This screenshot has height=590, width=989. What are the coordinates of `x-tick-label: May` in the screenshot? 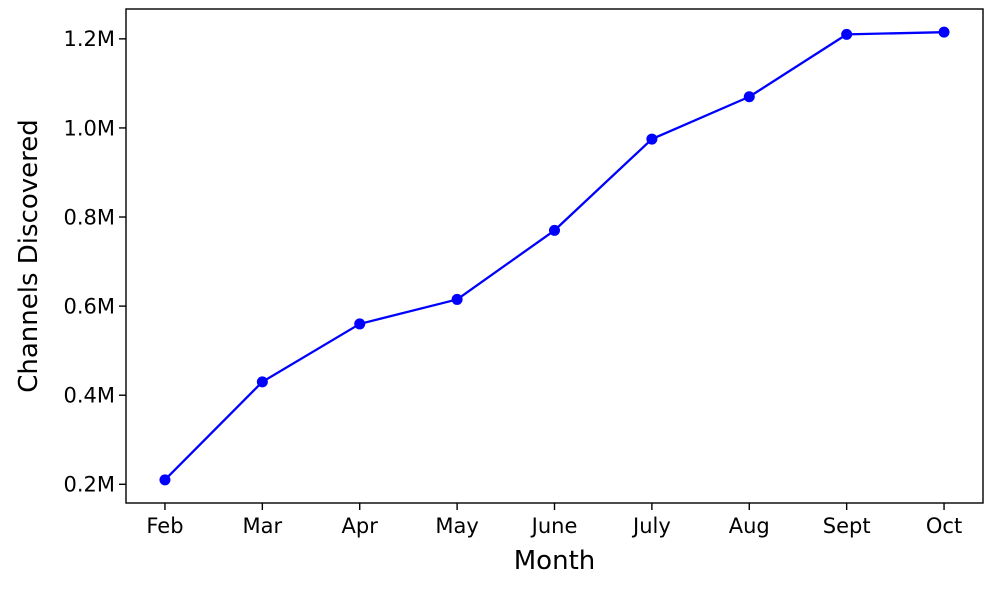 It's located at (456, 526).